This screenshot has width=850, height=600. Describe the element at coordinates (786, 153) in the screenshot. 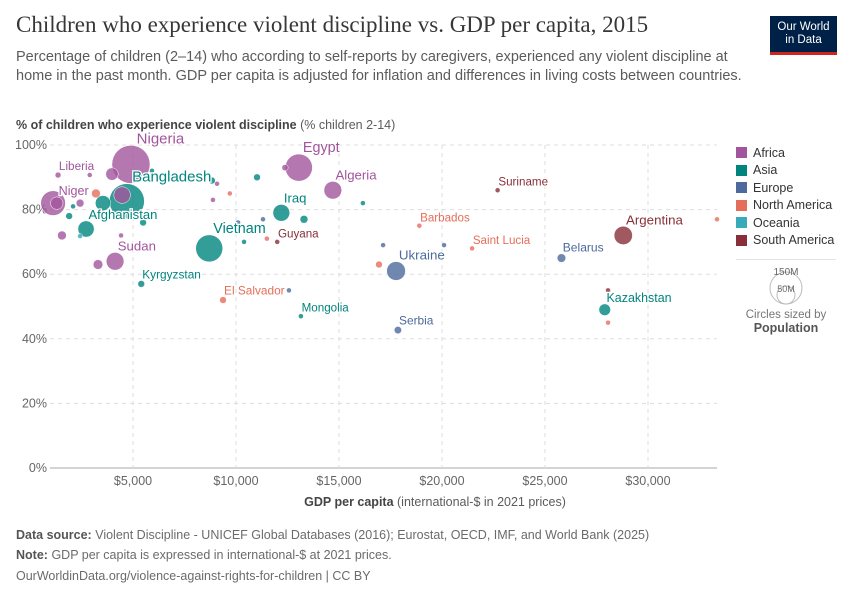

I see `legend-item: Africa` at that location.